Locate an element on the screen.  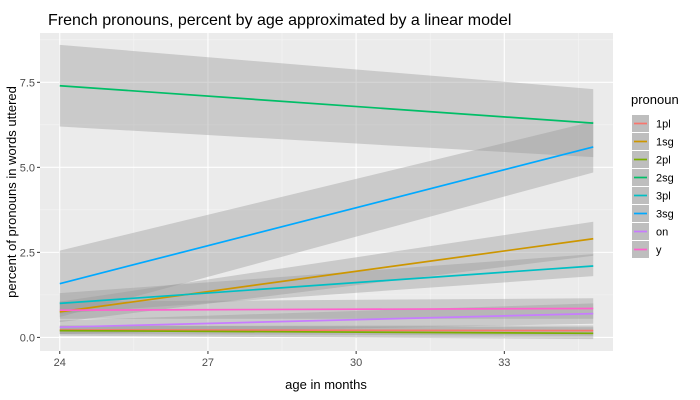
x-tick-label: 24 is located at coordinates (60, 363).